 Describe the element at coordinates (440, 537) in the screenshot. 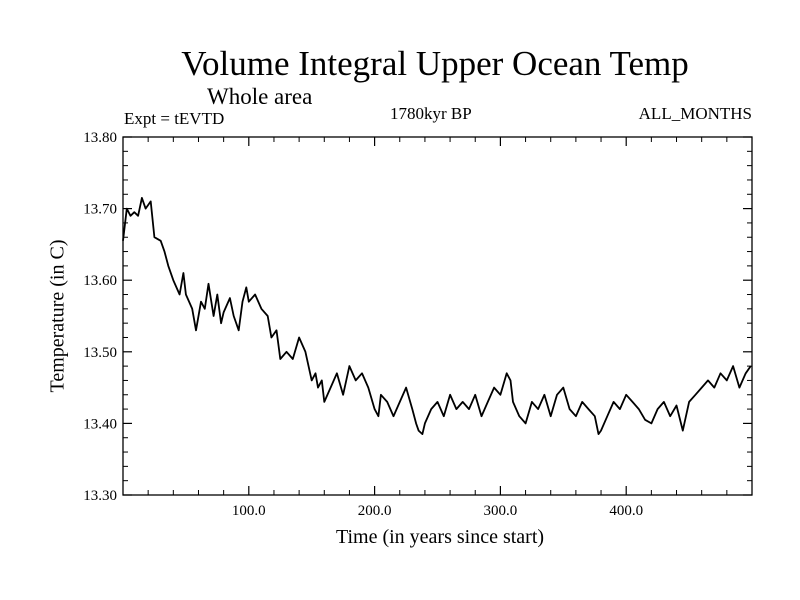

I see `x-axis-label: Time (in years since start)` at that location.